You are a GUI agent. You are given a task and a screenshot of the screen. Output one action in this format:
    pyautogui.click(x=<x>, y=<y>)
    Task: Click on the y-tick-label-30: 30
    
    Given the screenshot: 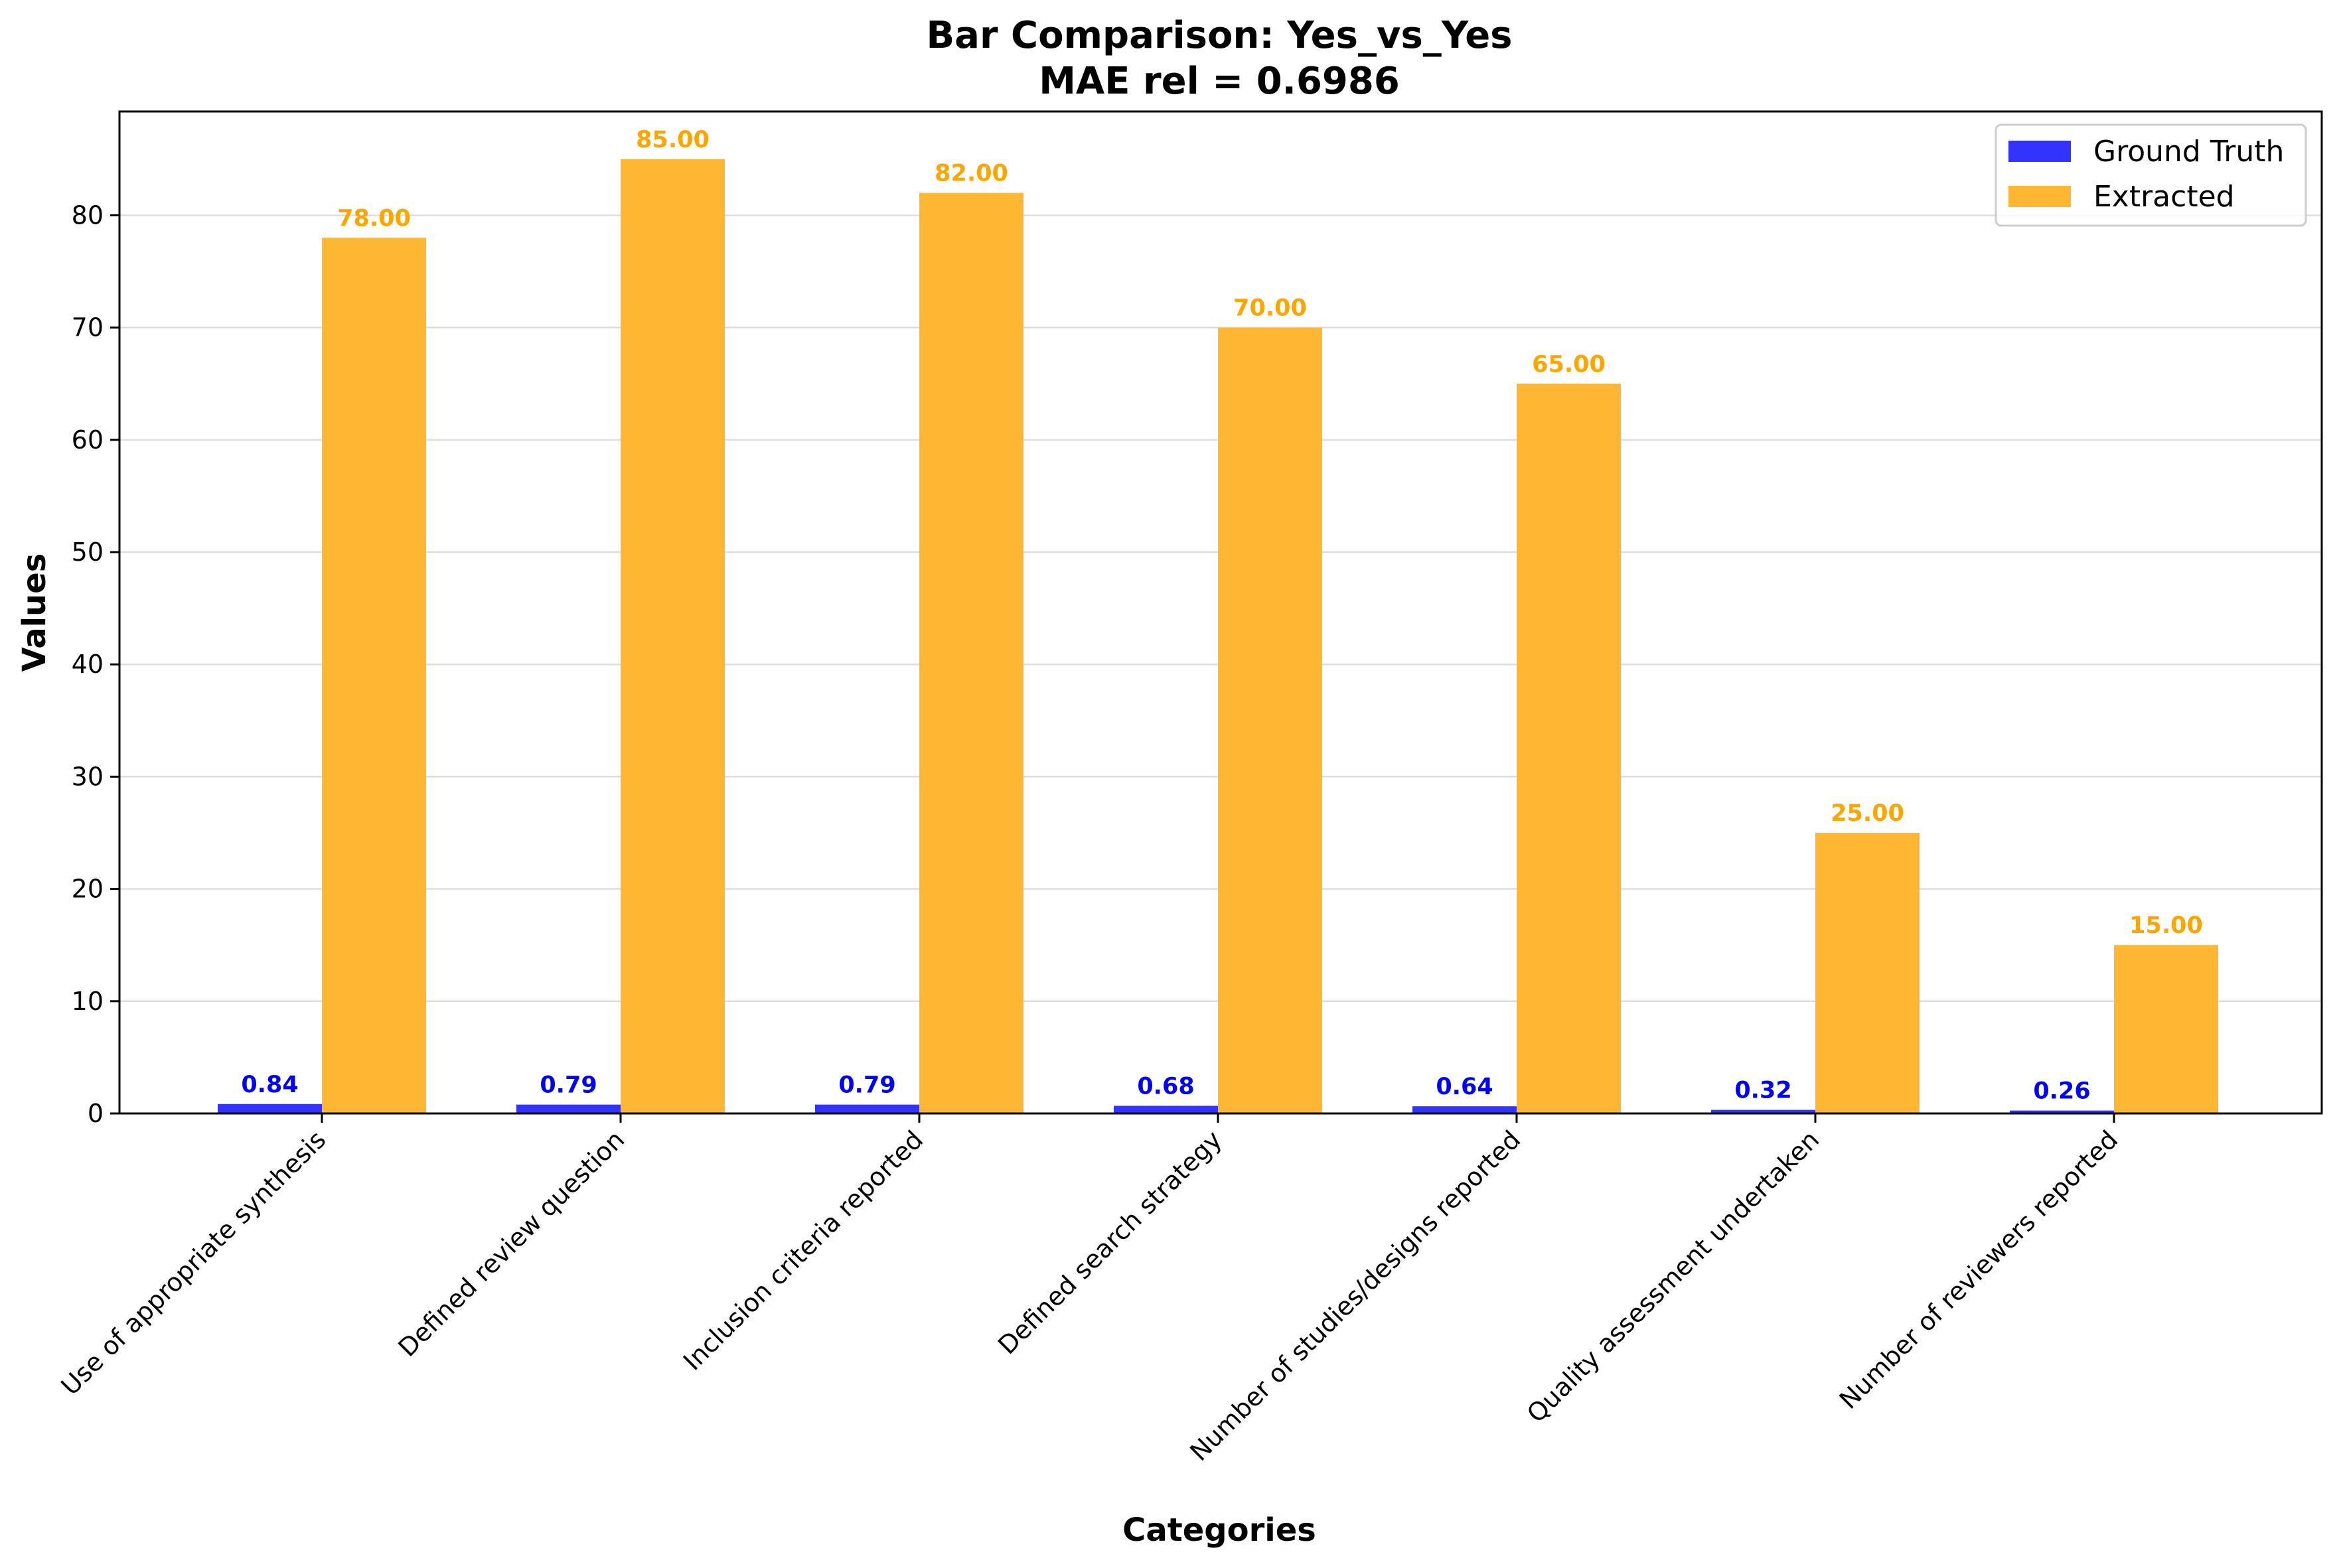 What is the action you would take?
    pyautogui.click(x=88, y=776)
    